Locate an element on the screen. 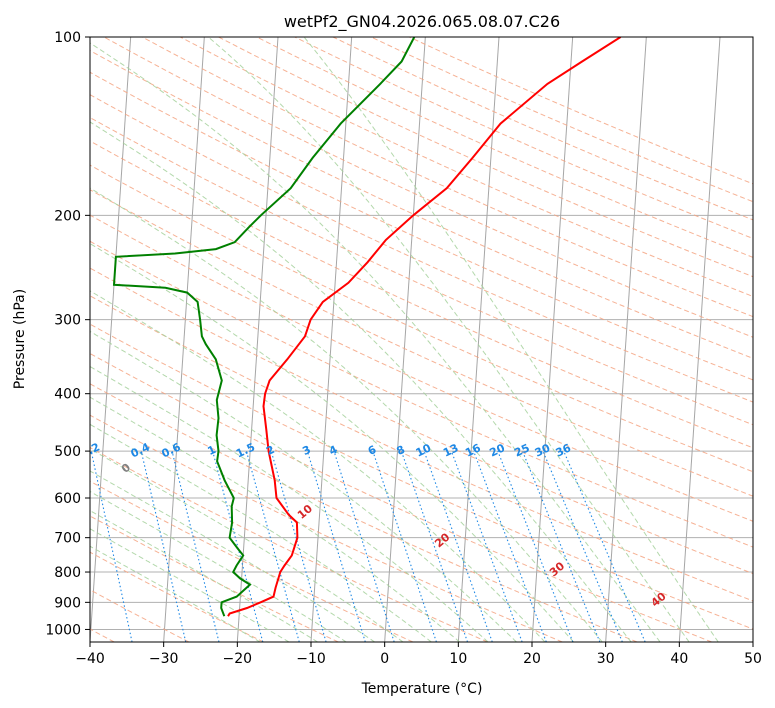  x-tick-label: 0 is located at coordinates (384, 659).